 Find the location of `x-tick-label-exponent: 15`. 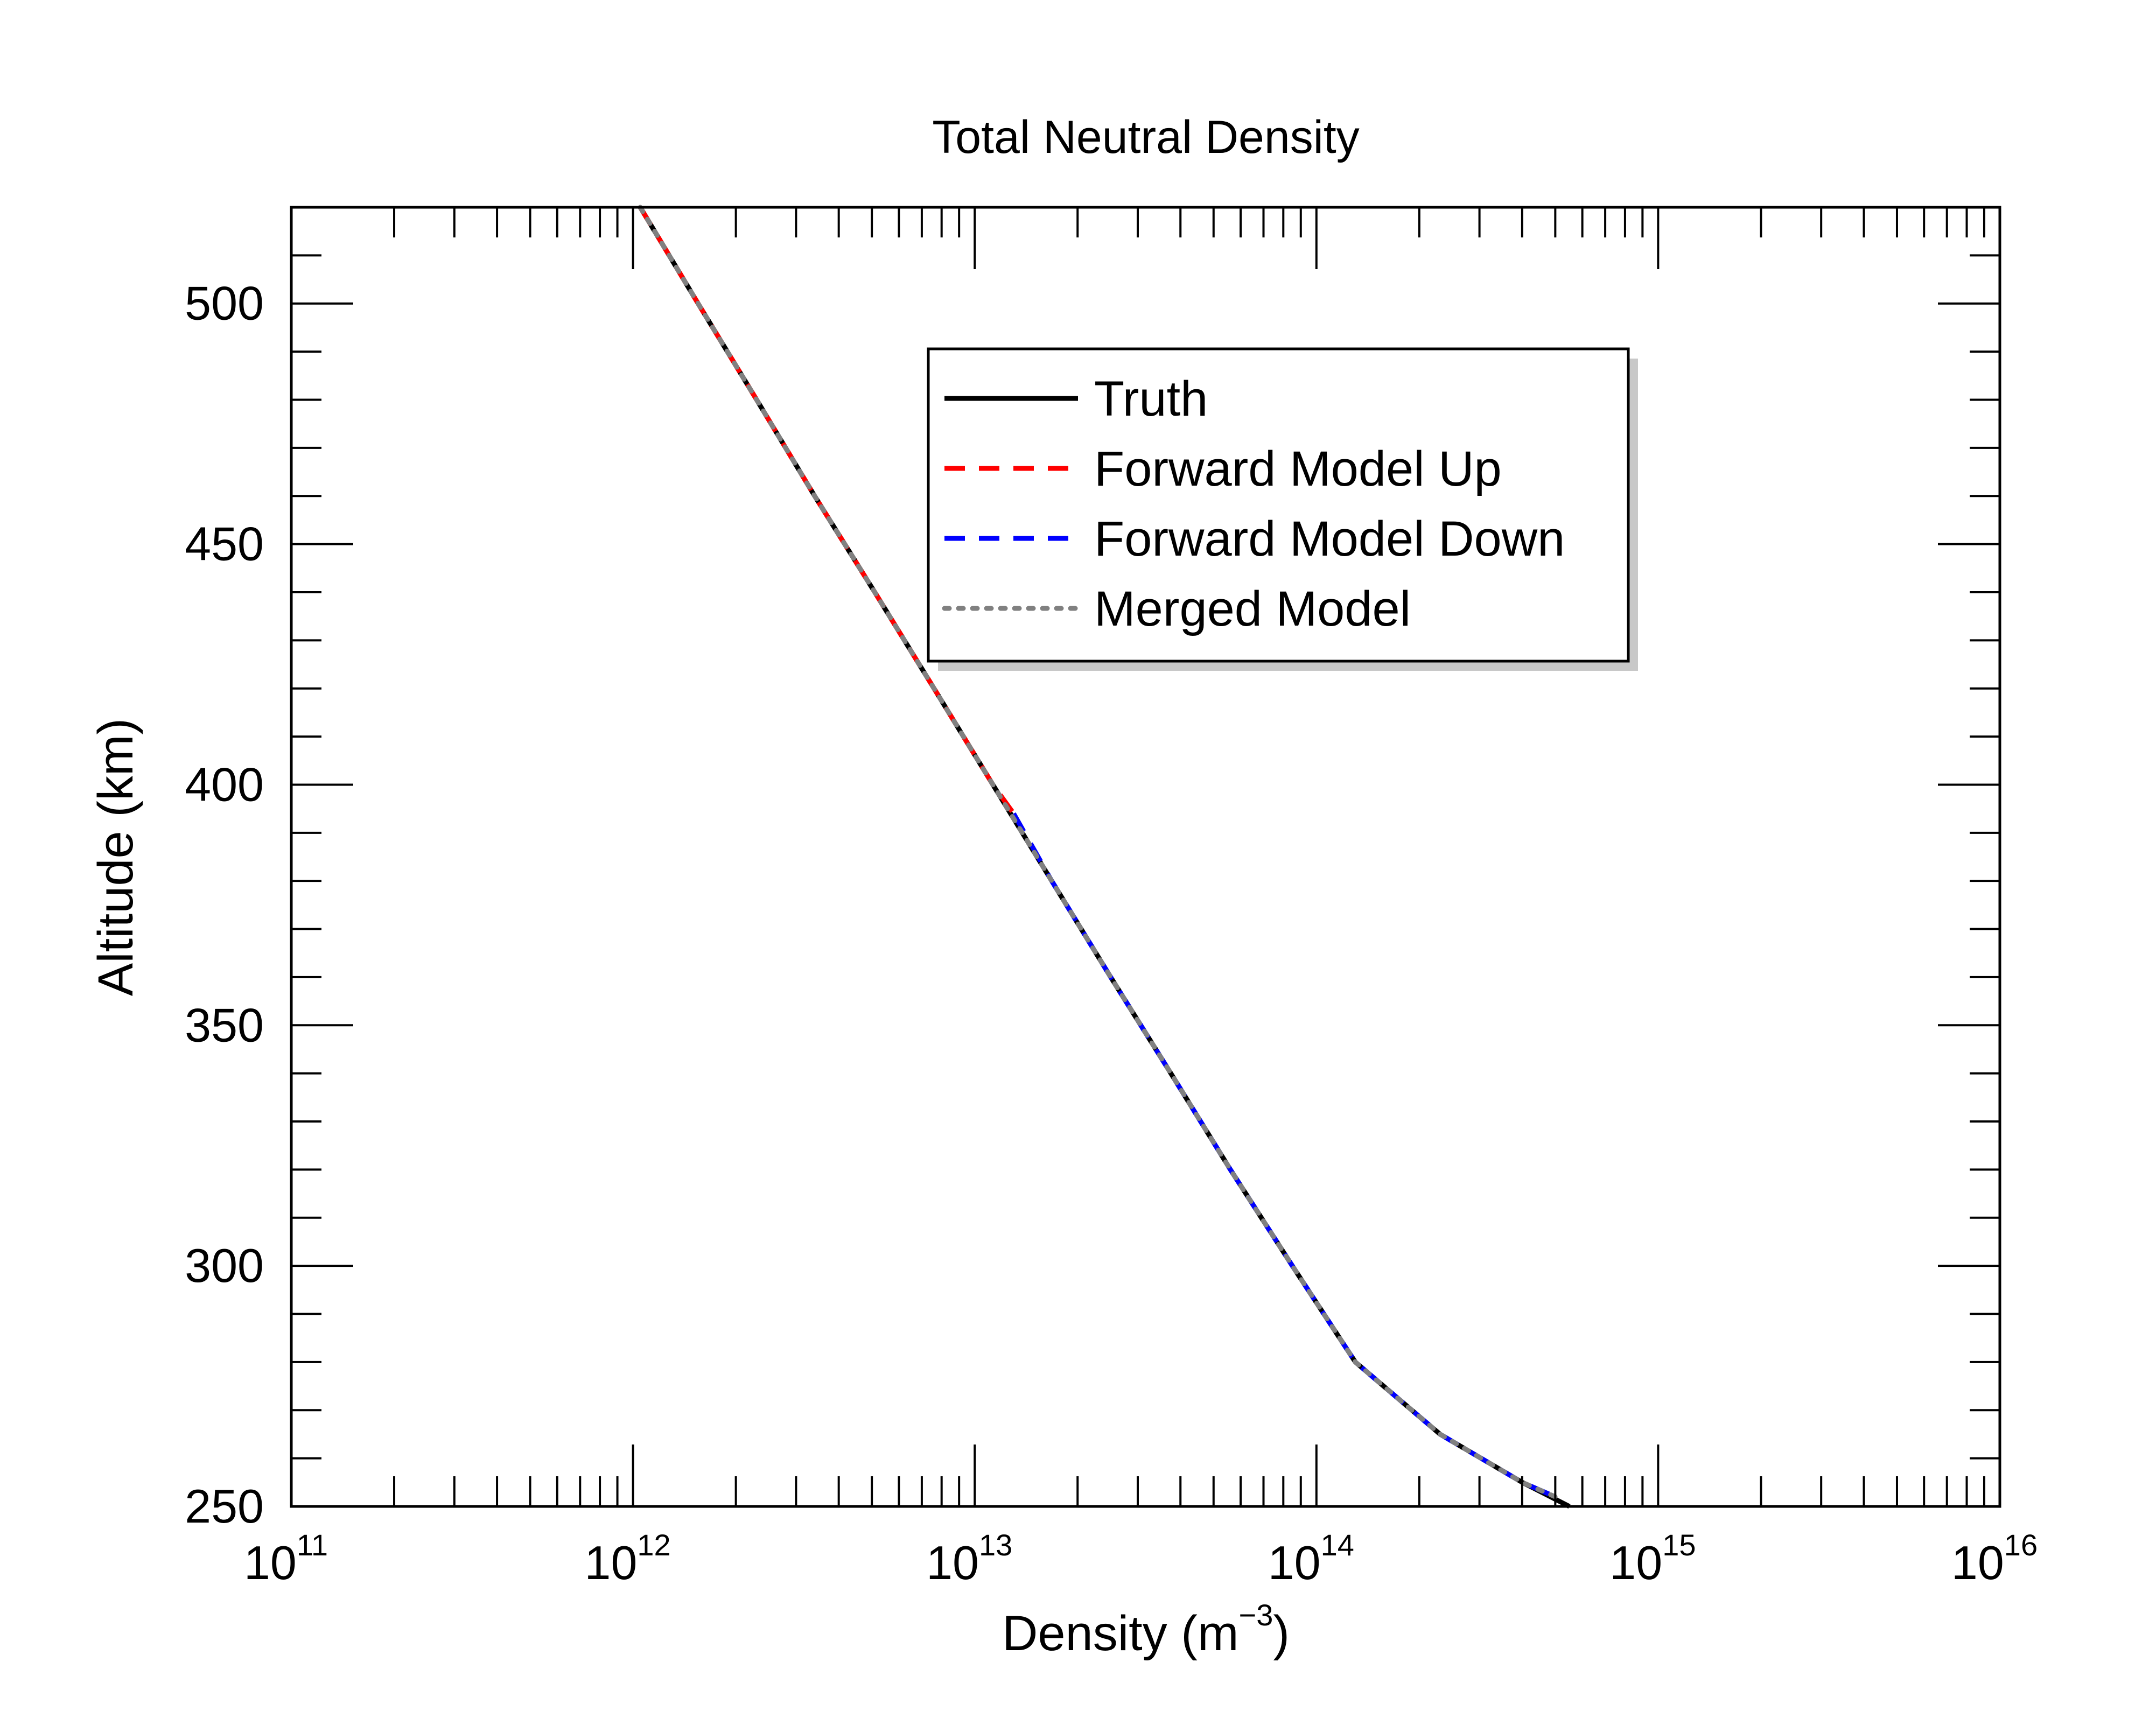

x-tick-label-exponent: 15 is located at coordinates (1679, 1545).